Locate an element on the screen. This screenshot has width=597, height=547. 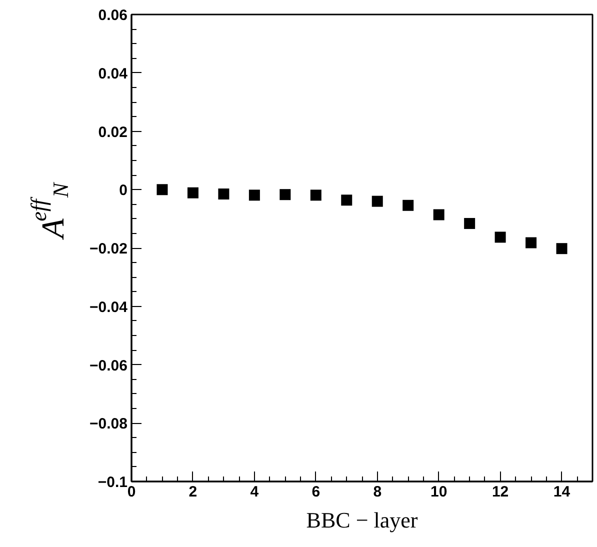
x-tick-label: 14 is located at coordinates (562, 492).